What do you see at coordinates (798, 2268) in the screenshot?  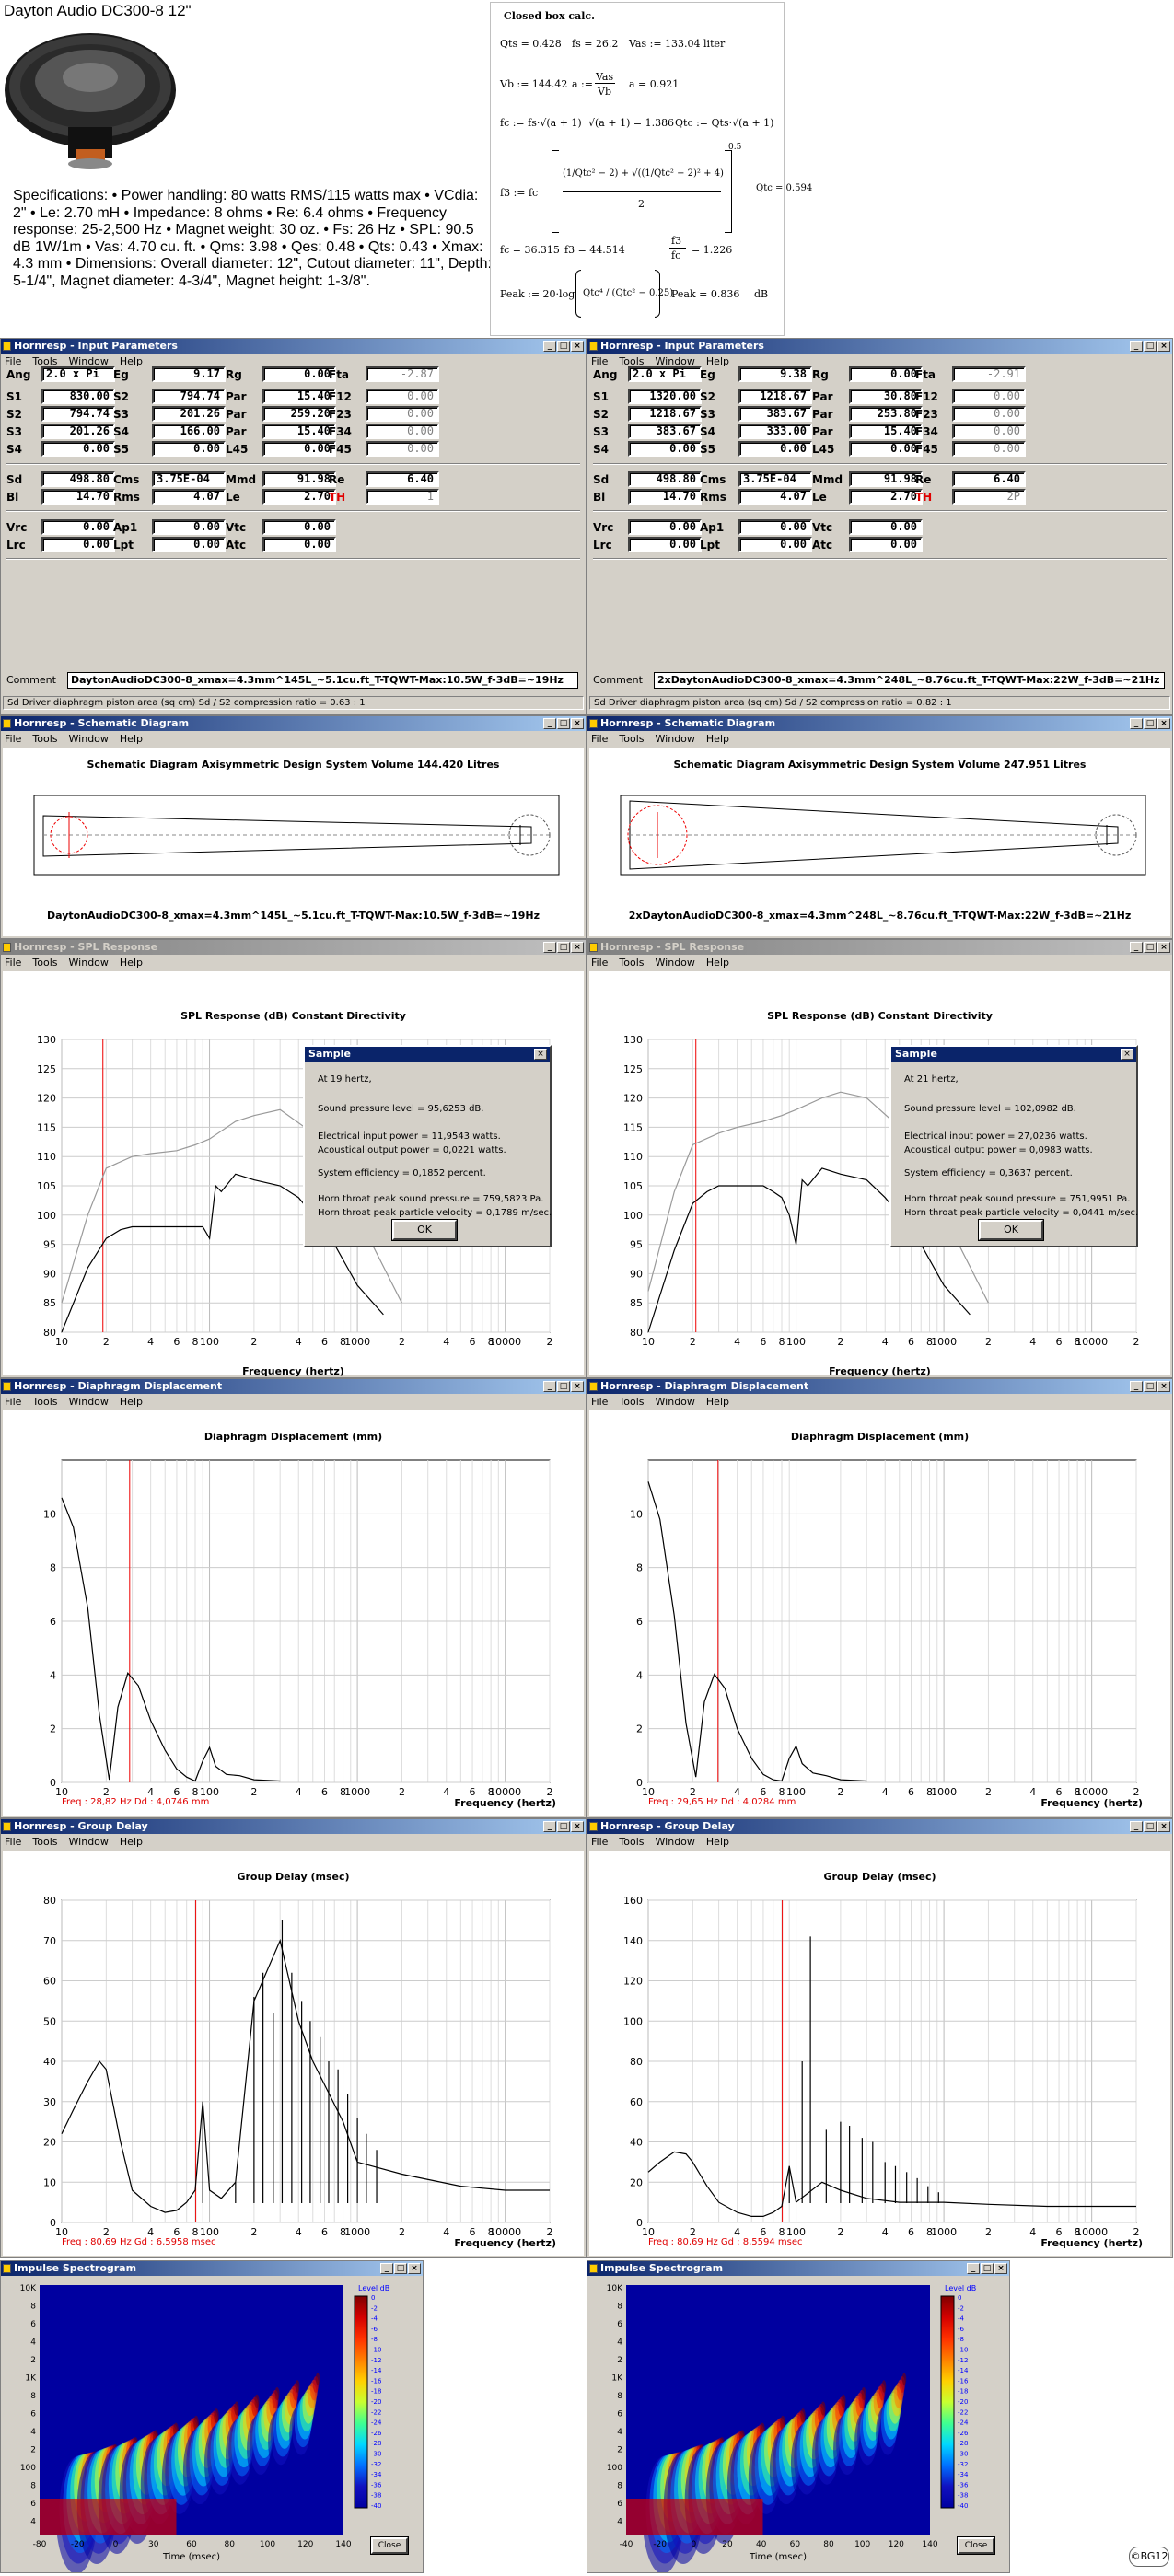 I see `window-titlebar: Impulse Spectrogram _ □ ×` at bounding box center [798, 2268].